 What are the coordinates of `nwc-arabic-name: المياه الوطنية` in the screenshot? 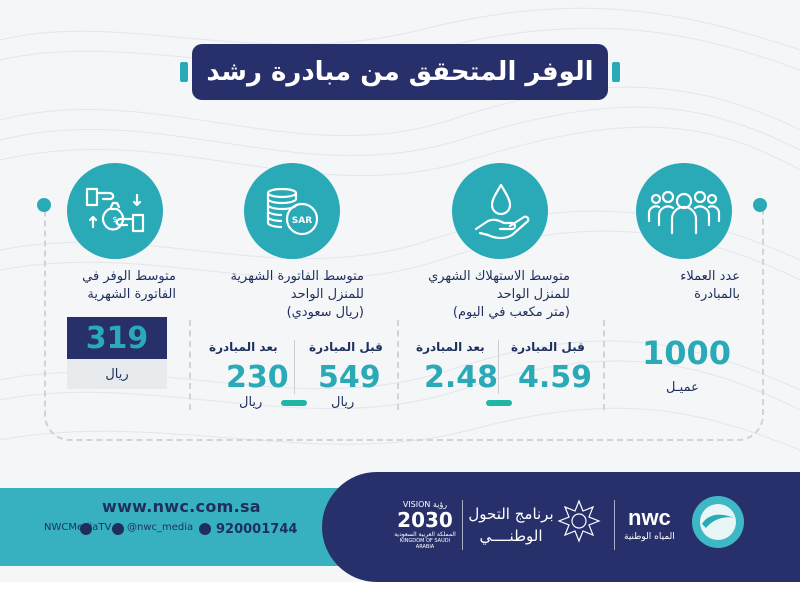 It's located at (649, 537).